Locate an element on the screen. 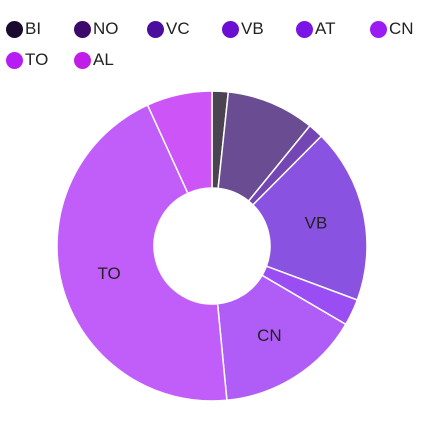 This screenshot has height=423, width=423. slice-label-vb: VB is located at coordinates (316, 223).